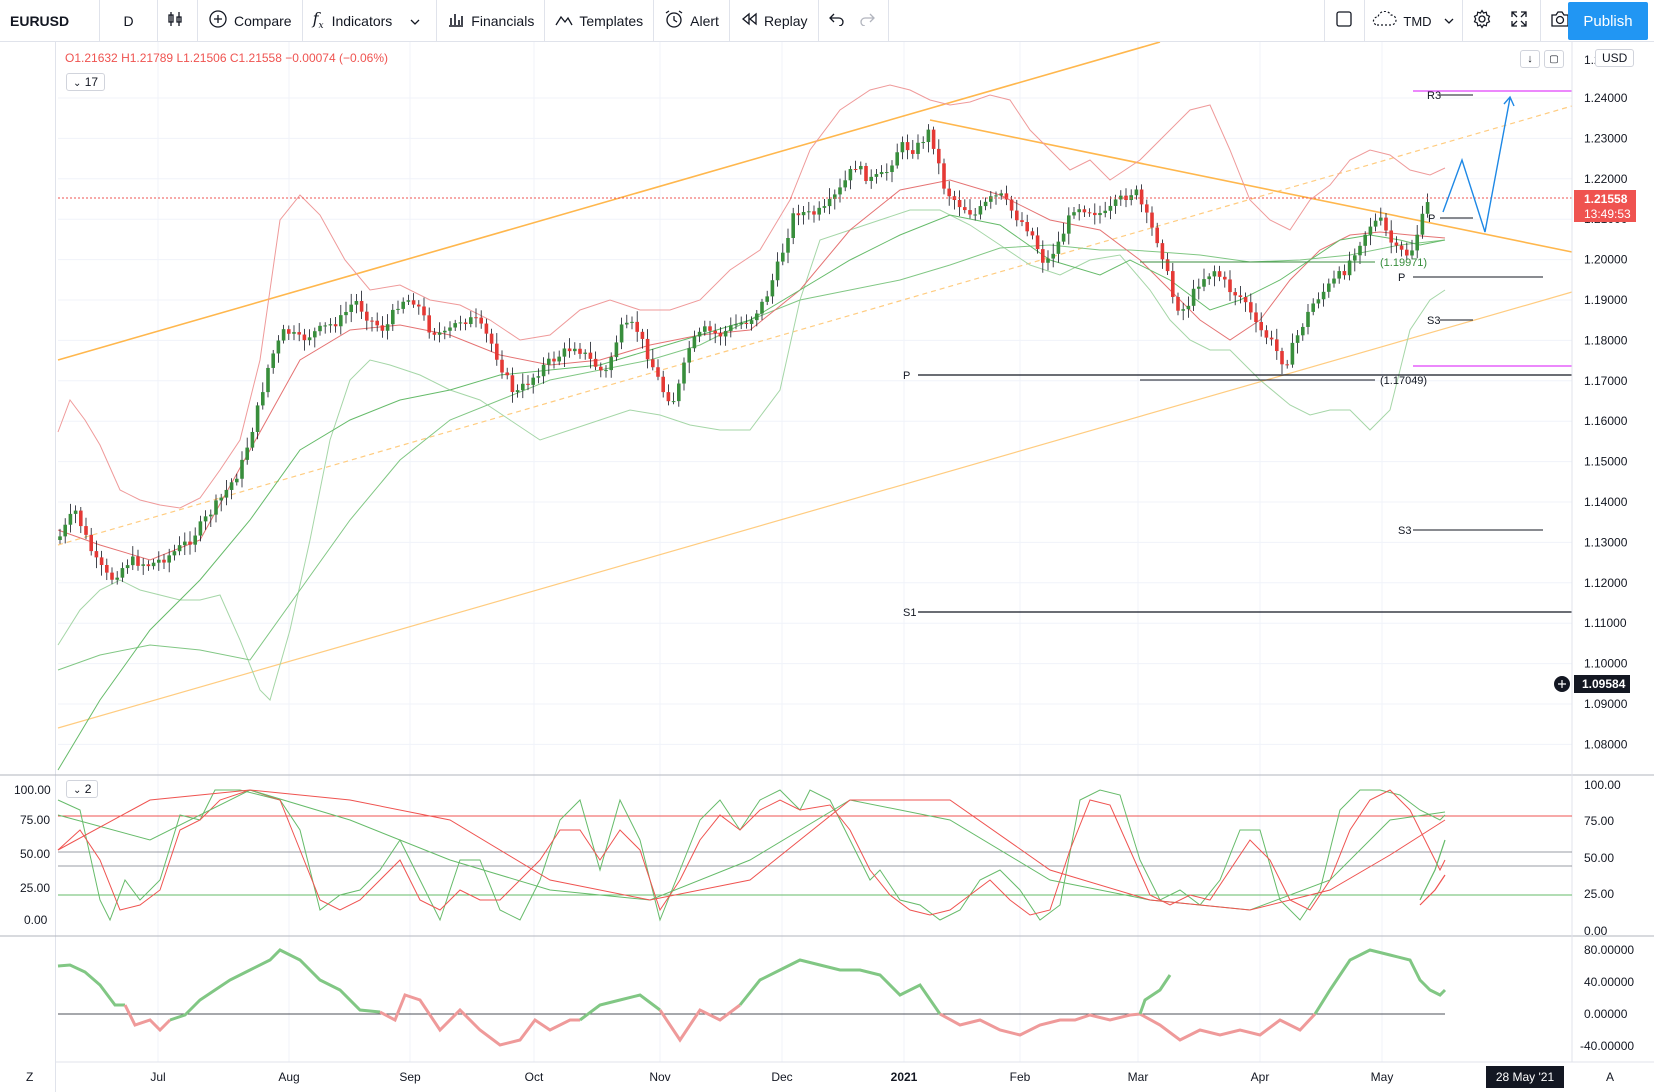 Image resolution: width=1654 pixels, height=1092 pixels. I want to click on compare-button: Compare, so click(250, 21).